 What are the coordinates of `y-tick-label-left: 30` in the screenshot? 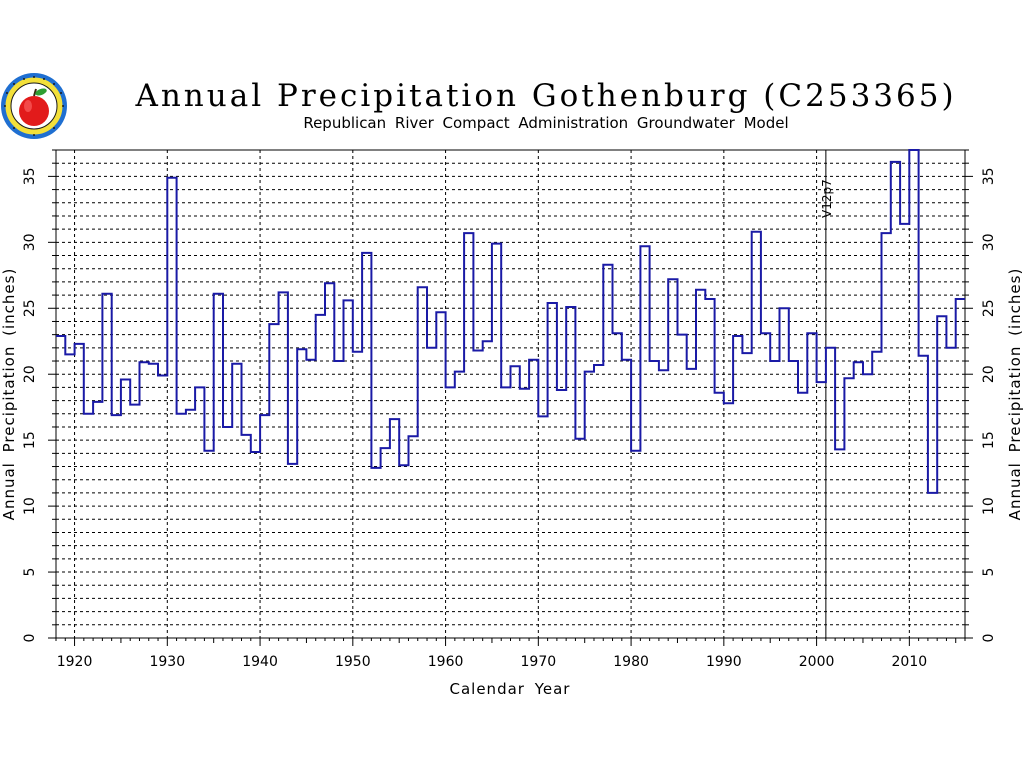 It's located at (30, 242).